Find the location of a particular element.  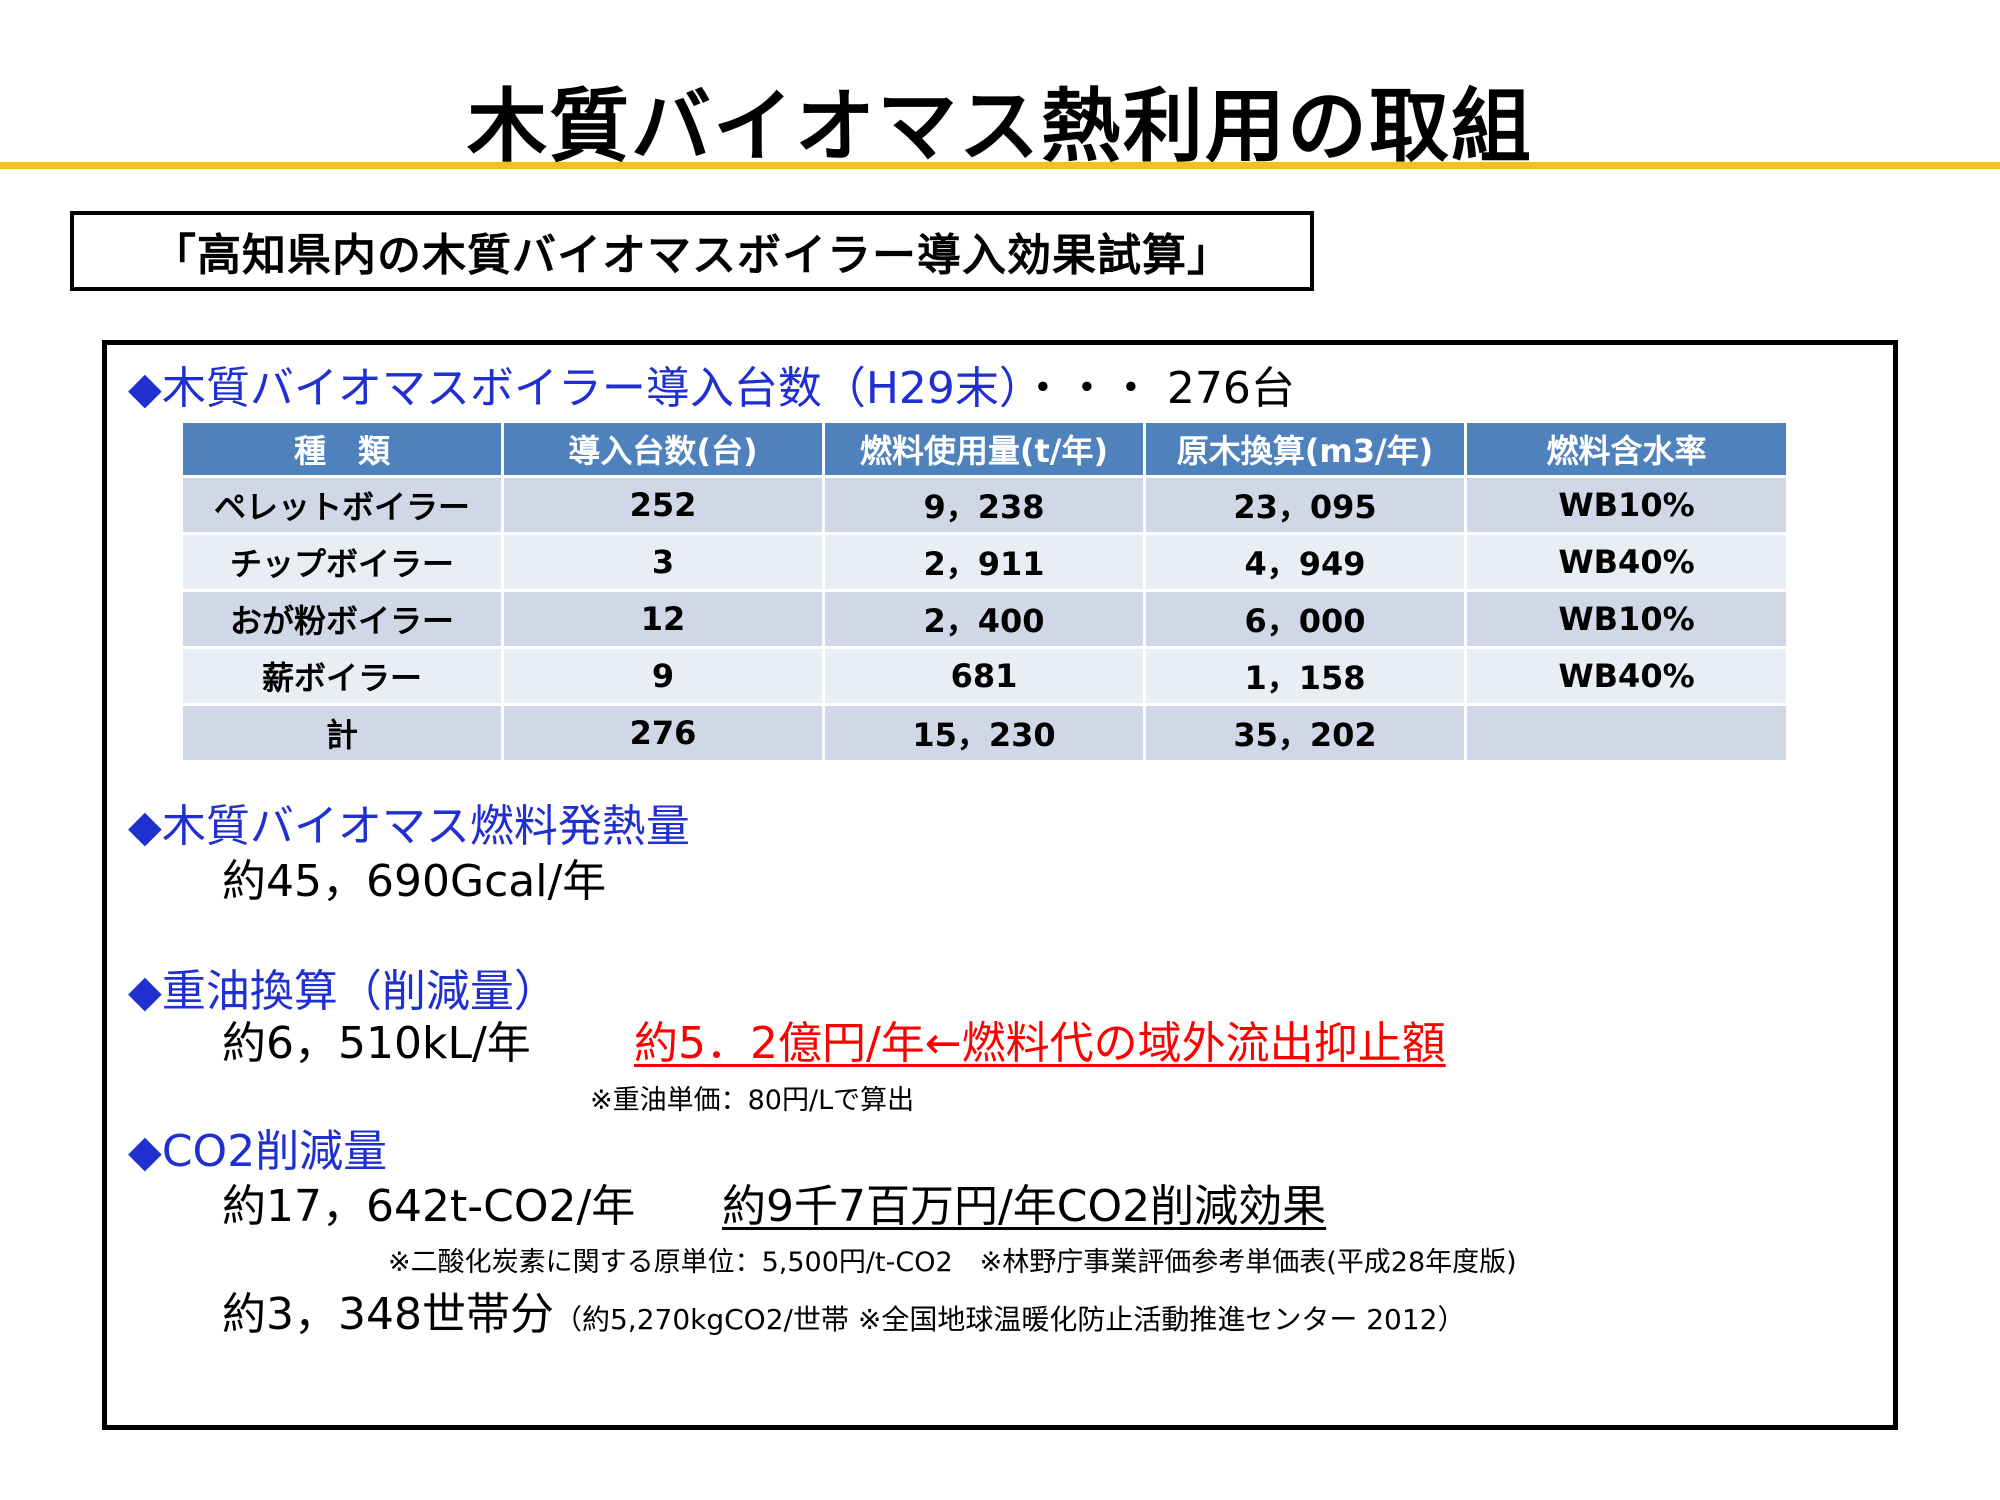

cell-type: おが粉ボイラー is located at coordinates (342, 619).